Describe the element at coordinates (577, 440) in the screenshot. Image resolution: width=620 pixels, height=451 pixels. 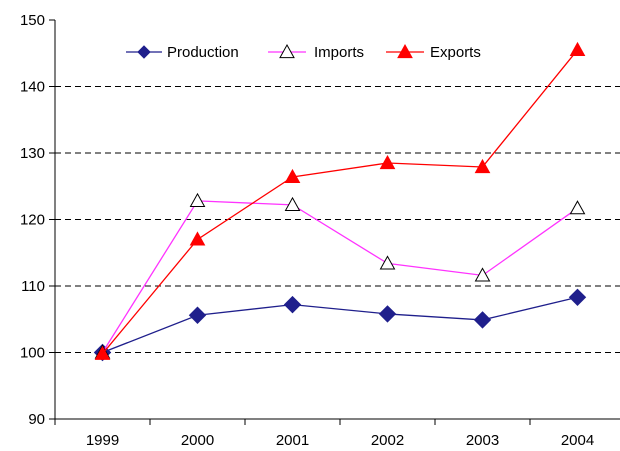
I see `x-tick-label: 2004` at that location.